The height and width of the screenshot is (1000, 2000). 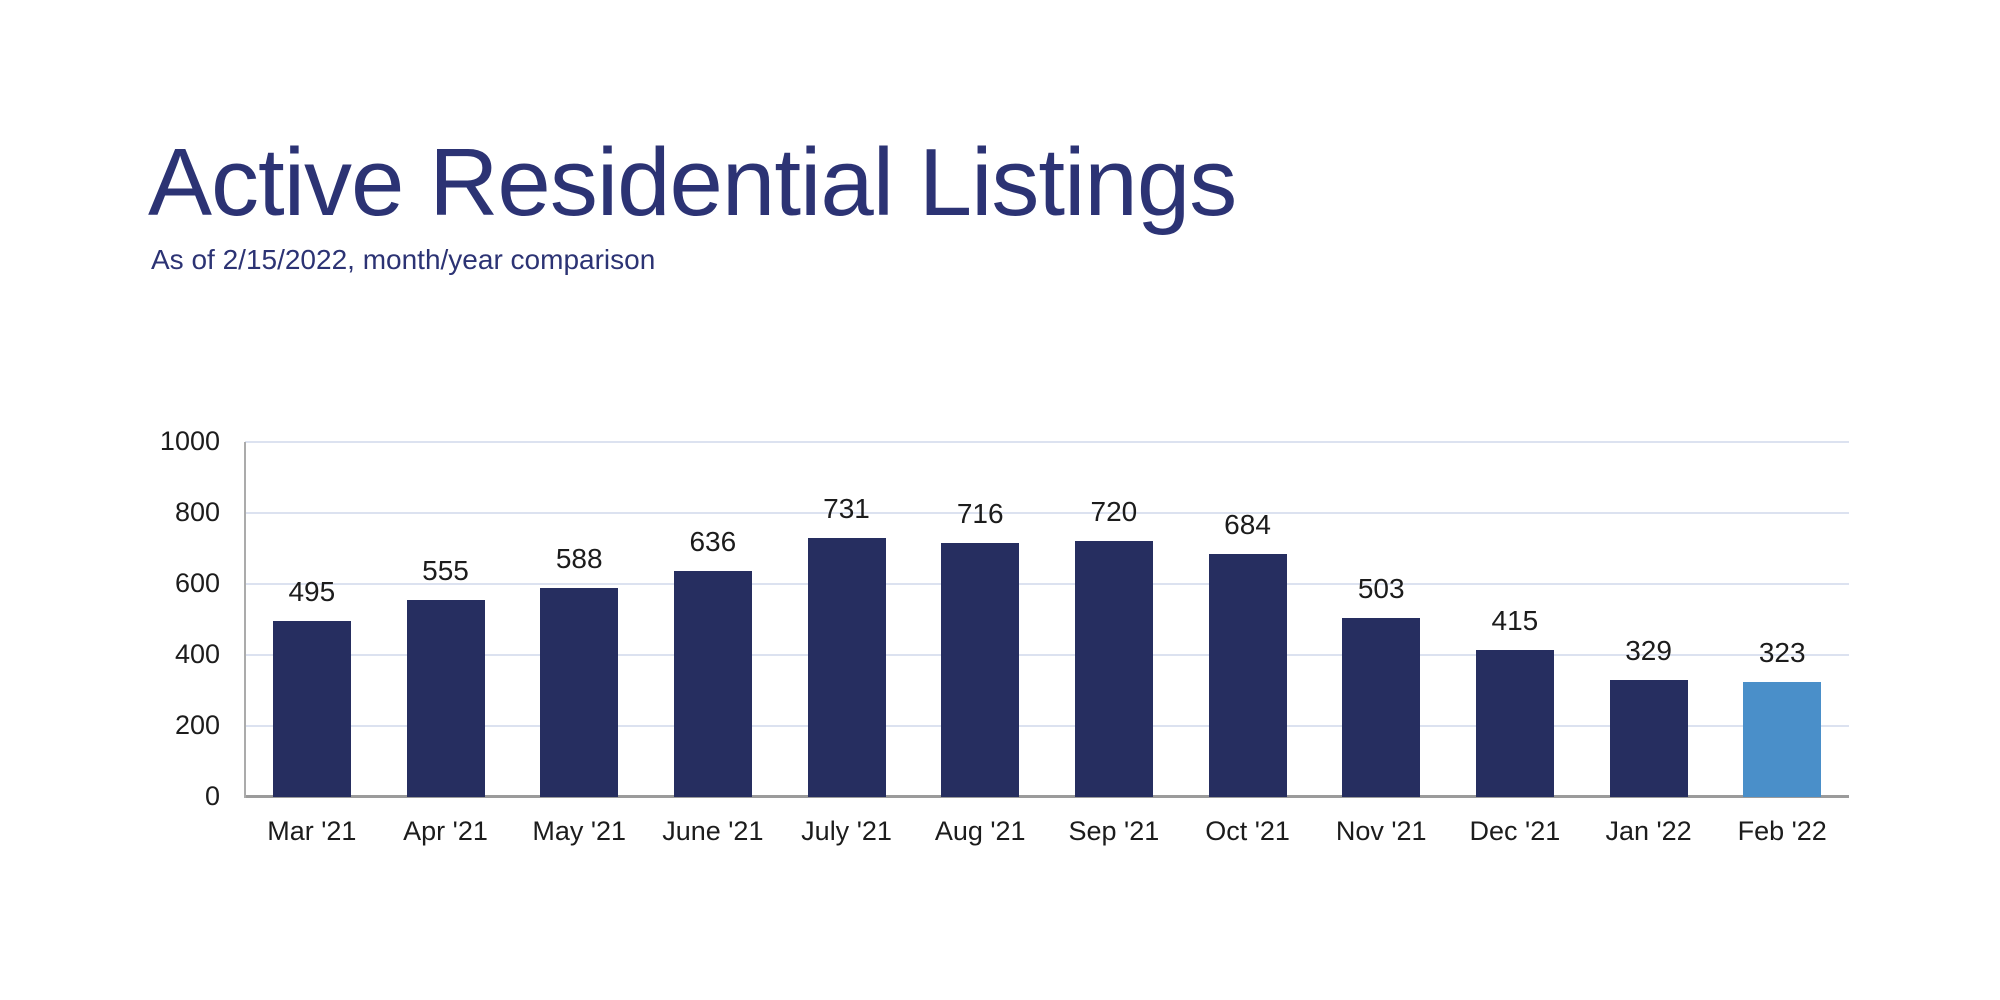 What do you see at coordinates (980, 513) in the screenshot?
I see `bar-value-label: 716` at bounding box center [980, 513].